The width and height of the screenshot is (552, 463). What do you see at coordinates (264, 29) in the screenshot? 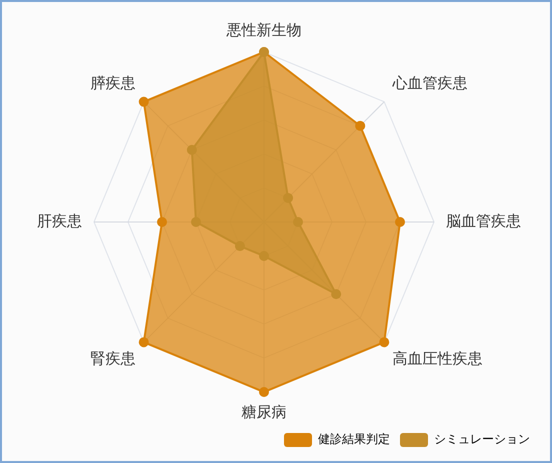
I see `spoke-label: 悪性新生物` at bounding box center [264, 29].